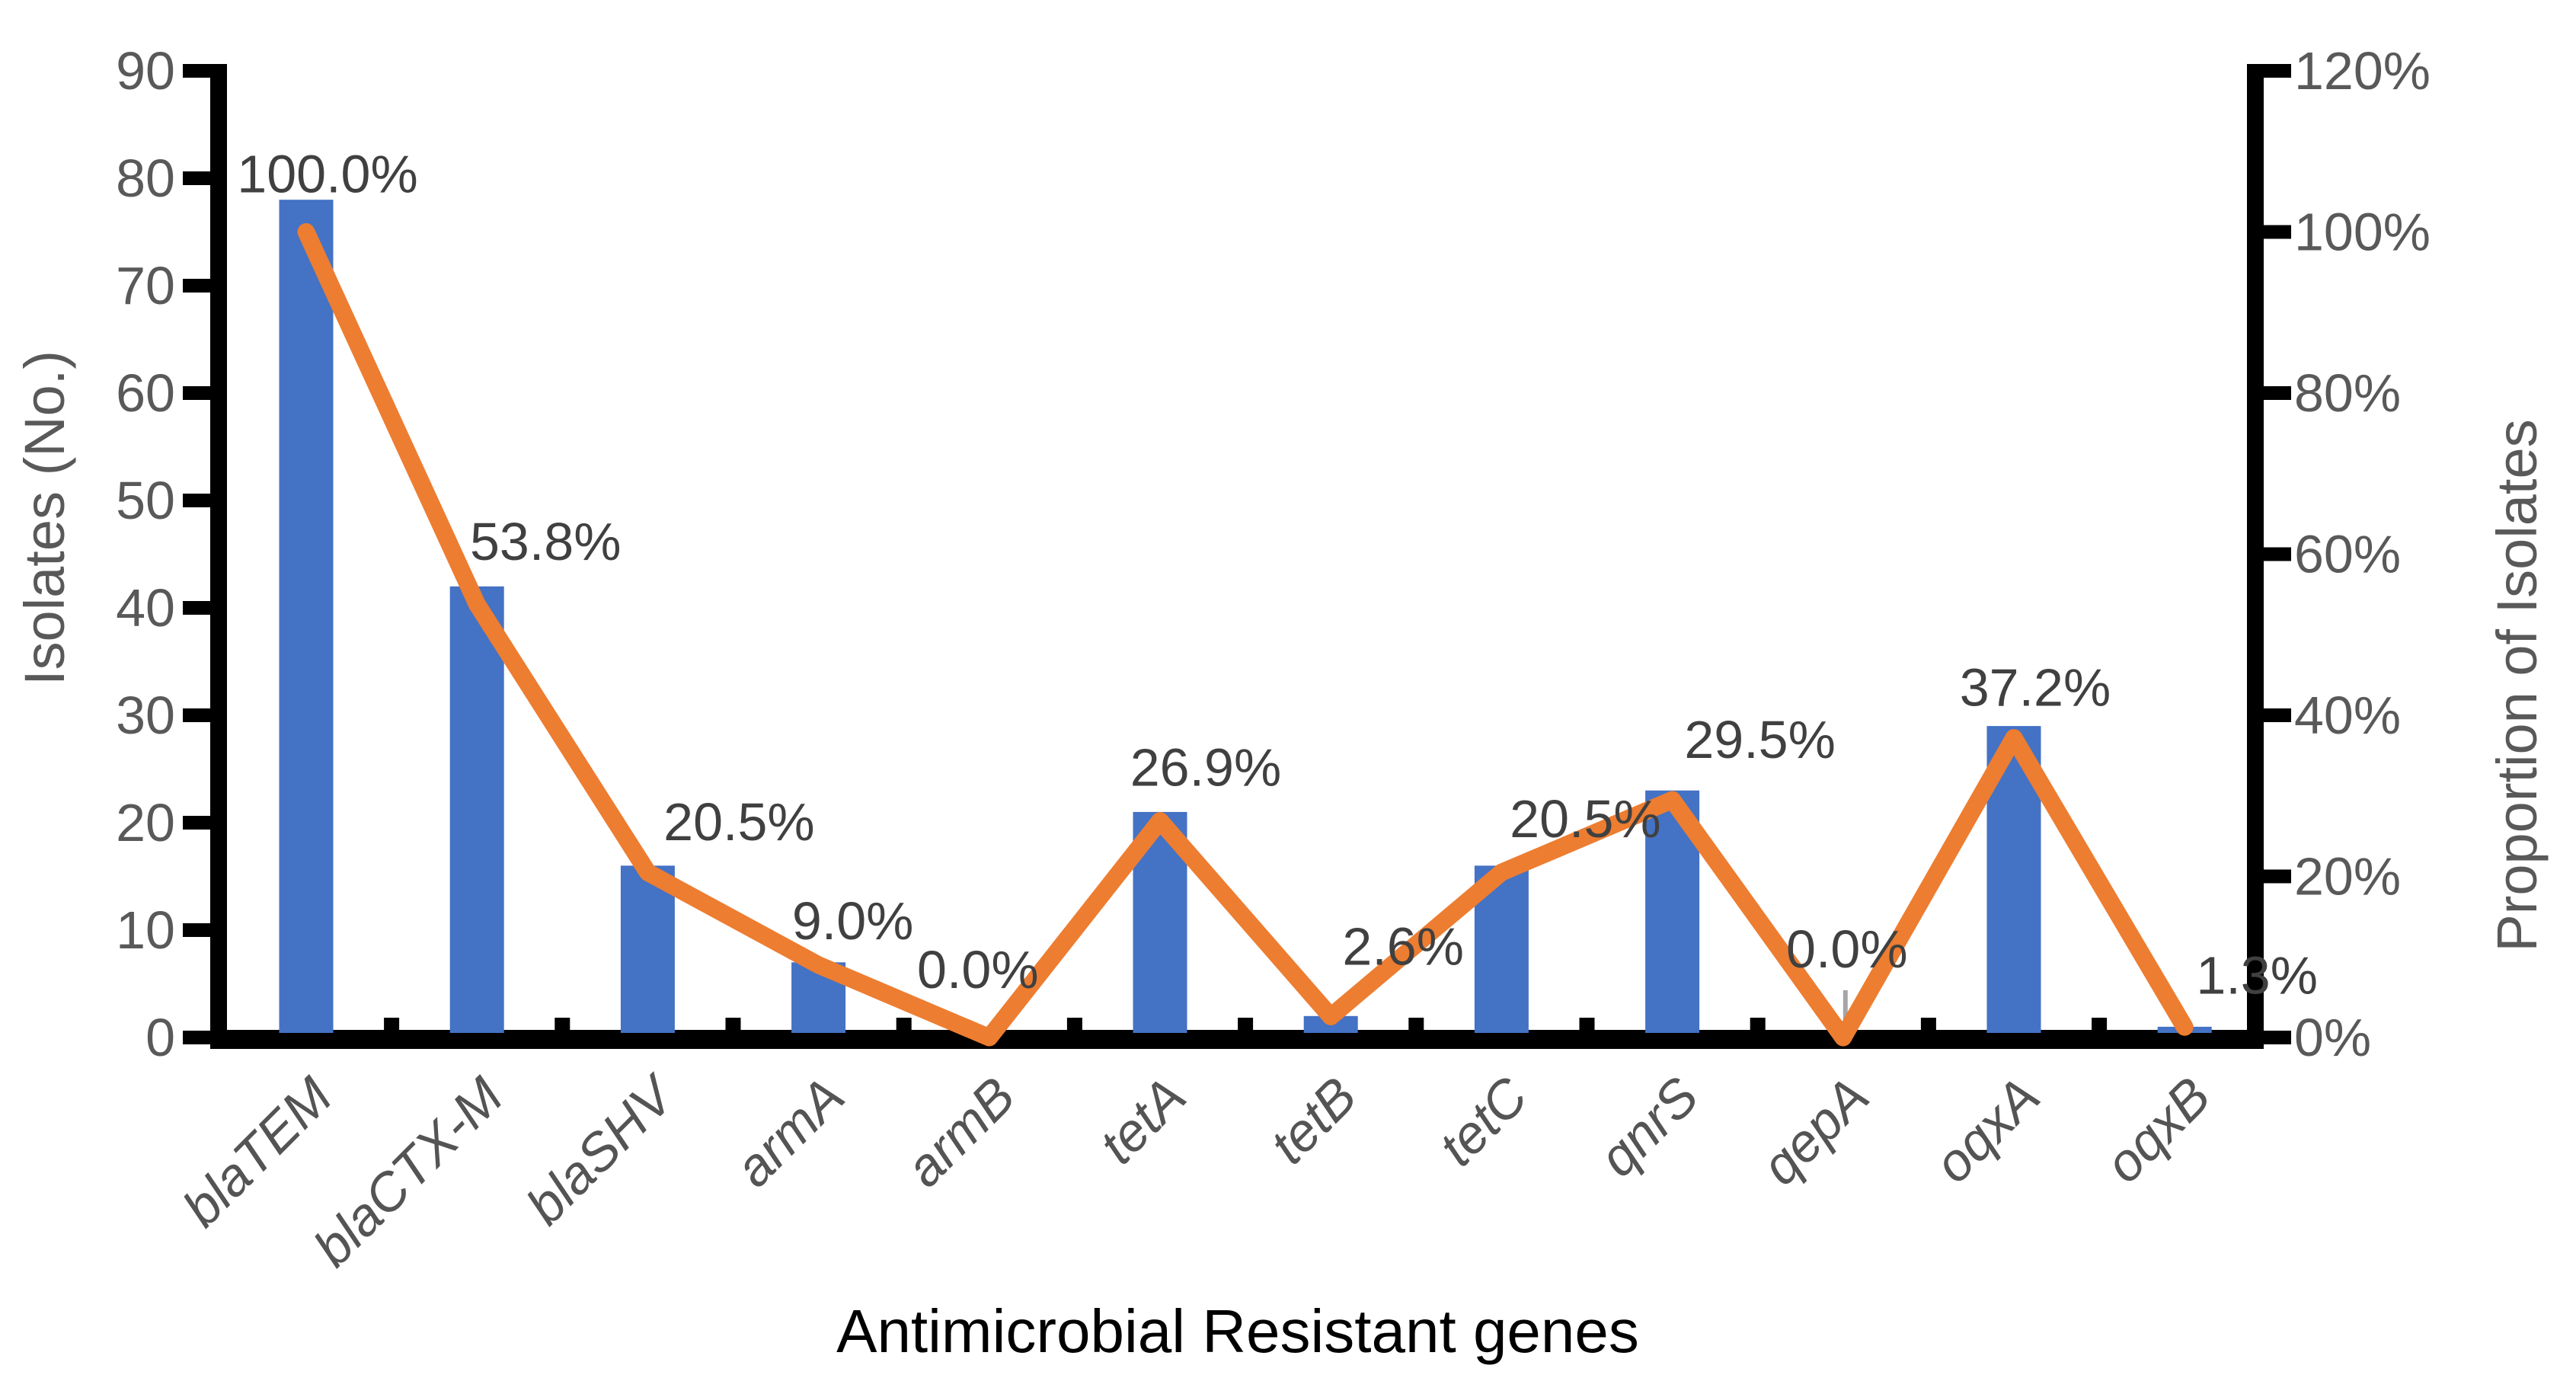 Image resolution: width=2576 pixels, height=1394 pixels. Describe the element at coordinates (306, 617) in the screenshot. I see `bar-blaTEM` at that location.